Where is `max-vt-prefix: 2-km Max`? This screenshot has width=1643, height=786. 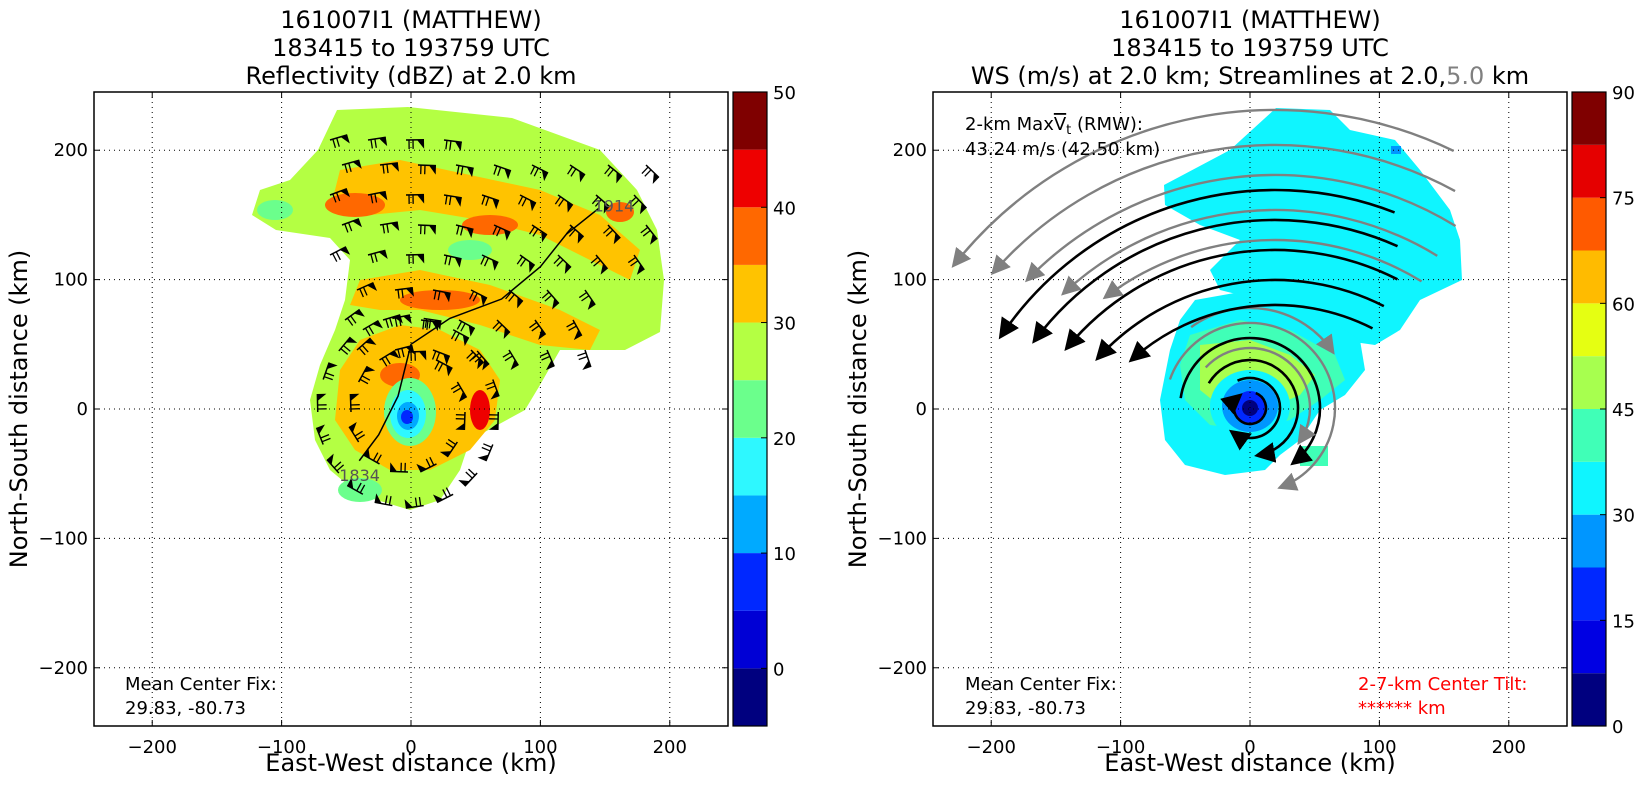 max-vt-prefix: 2-km Max is located at coordinates (1009, 124).